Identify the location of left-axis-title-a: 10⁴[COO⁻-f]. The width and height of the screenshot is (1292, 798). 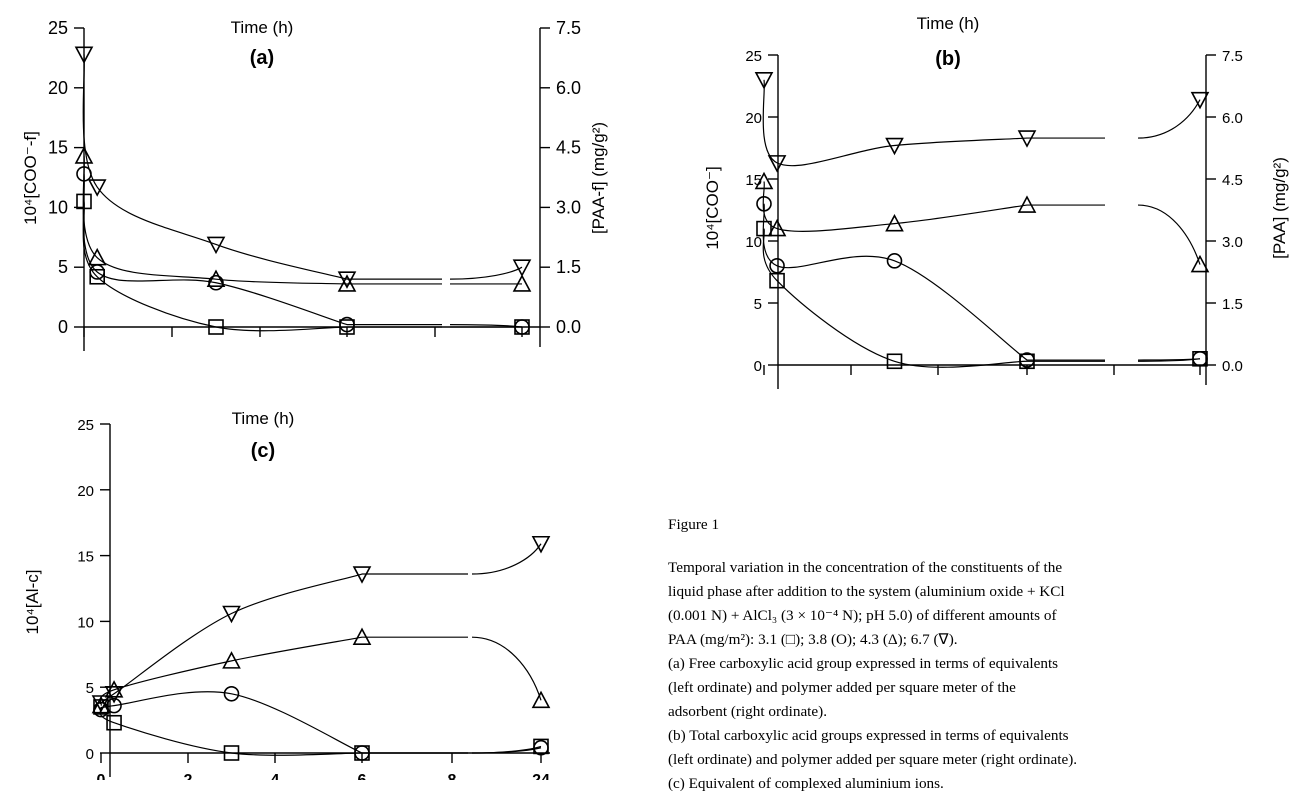
(30, 178).